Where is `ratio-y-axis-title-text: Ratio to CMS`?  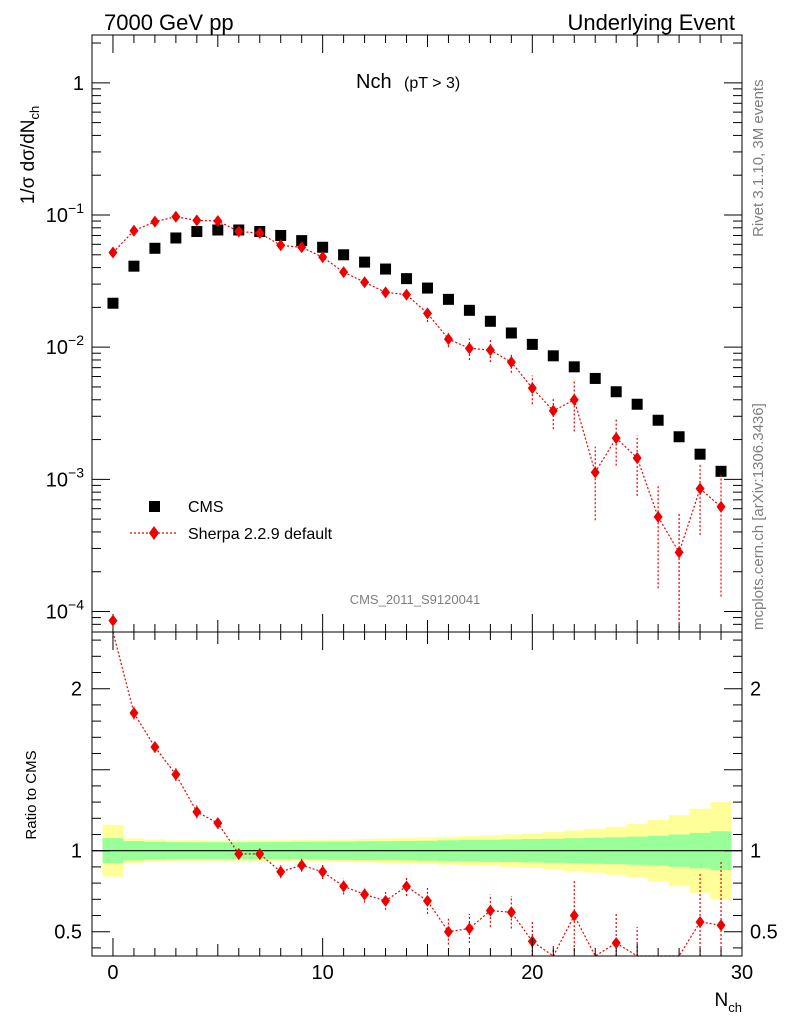 ratio-y-axis-title-text: Ratio to CMS is located at coordinates (31, 794).